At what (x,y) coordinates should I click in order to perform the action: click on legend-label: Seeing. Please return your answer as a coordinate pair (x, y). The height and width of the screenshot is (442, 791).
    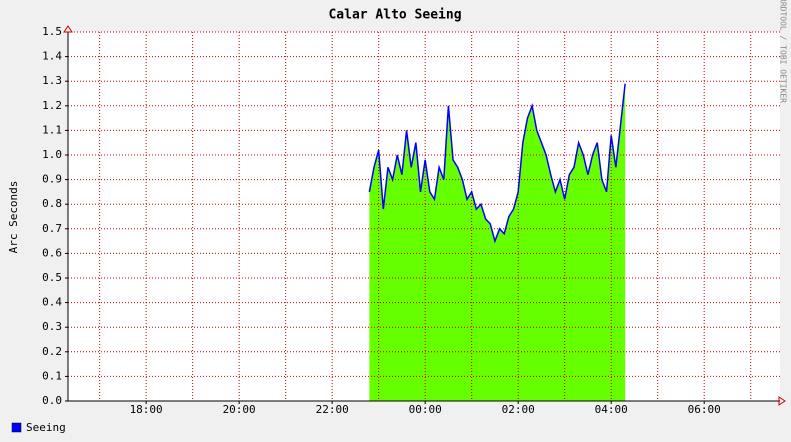
    Looking at the image, I should click on (46, 427).